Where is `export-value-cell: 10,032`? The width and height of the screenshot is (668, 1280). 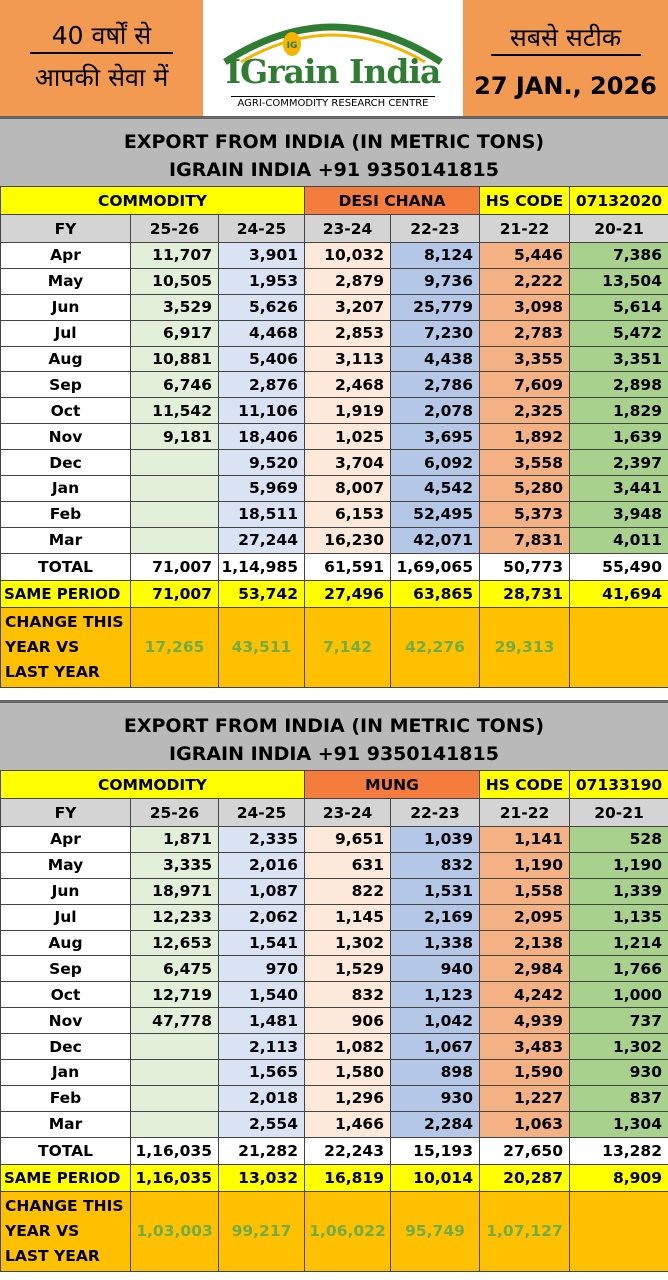 export-value-cell: 10,032 is located at coordinates (347, 255).